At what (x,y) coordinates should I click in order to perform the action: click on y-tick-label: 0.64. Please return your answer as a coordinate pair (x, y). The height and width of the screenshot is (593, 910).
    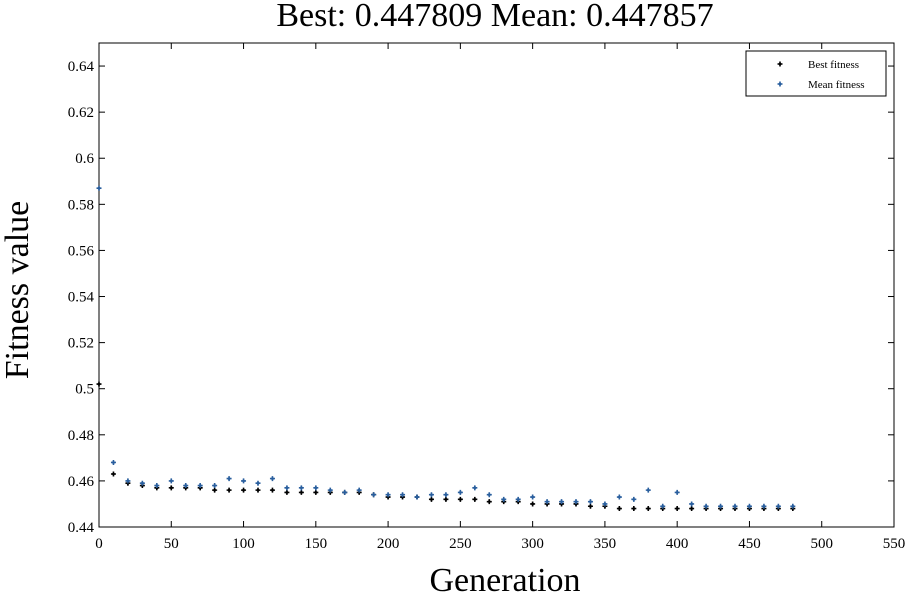
    Looking at the image, I should click on (81, 67).